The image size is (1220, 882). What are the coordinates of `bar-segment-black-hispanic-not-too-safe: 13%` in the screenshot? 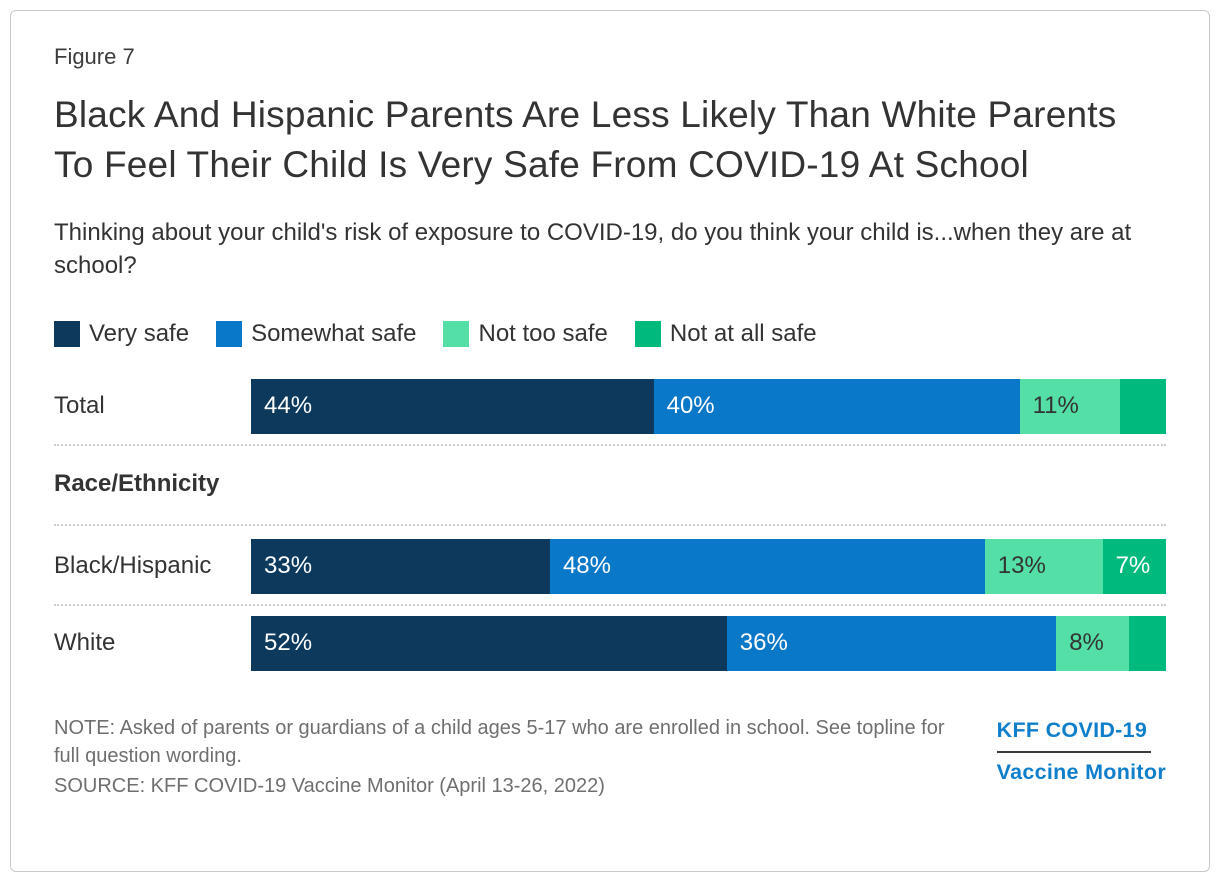 It's located at (1043, 566).